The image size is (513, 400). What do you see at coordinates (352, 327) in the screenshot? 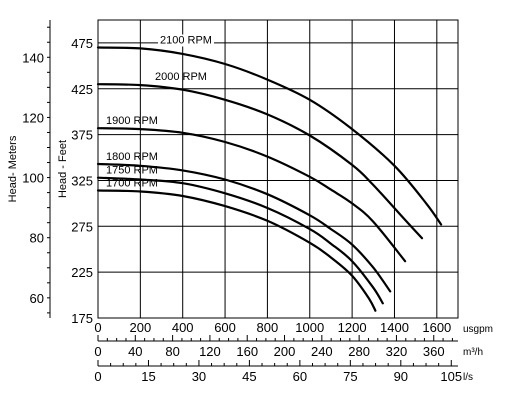
I see `x-tick-label: 1200` at bounding box center [352, 327].